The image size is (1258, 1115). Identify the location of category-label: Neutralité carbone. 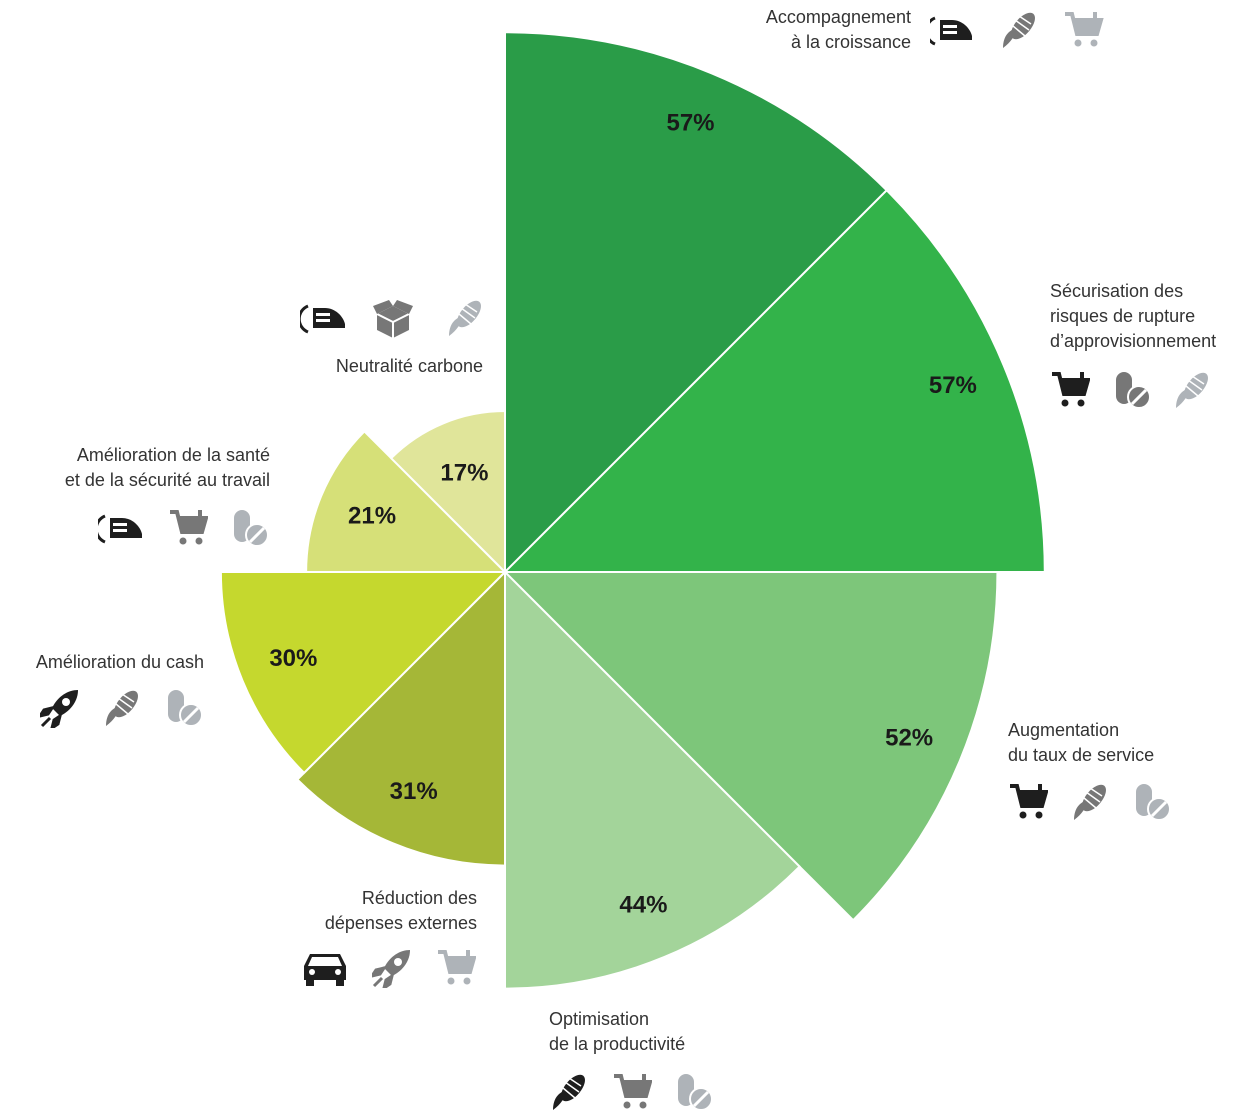
(409, 366).